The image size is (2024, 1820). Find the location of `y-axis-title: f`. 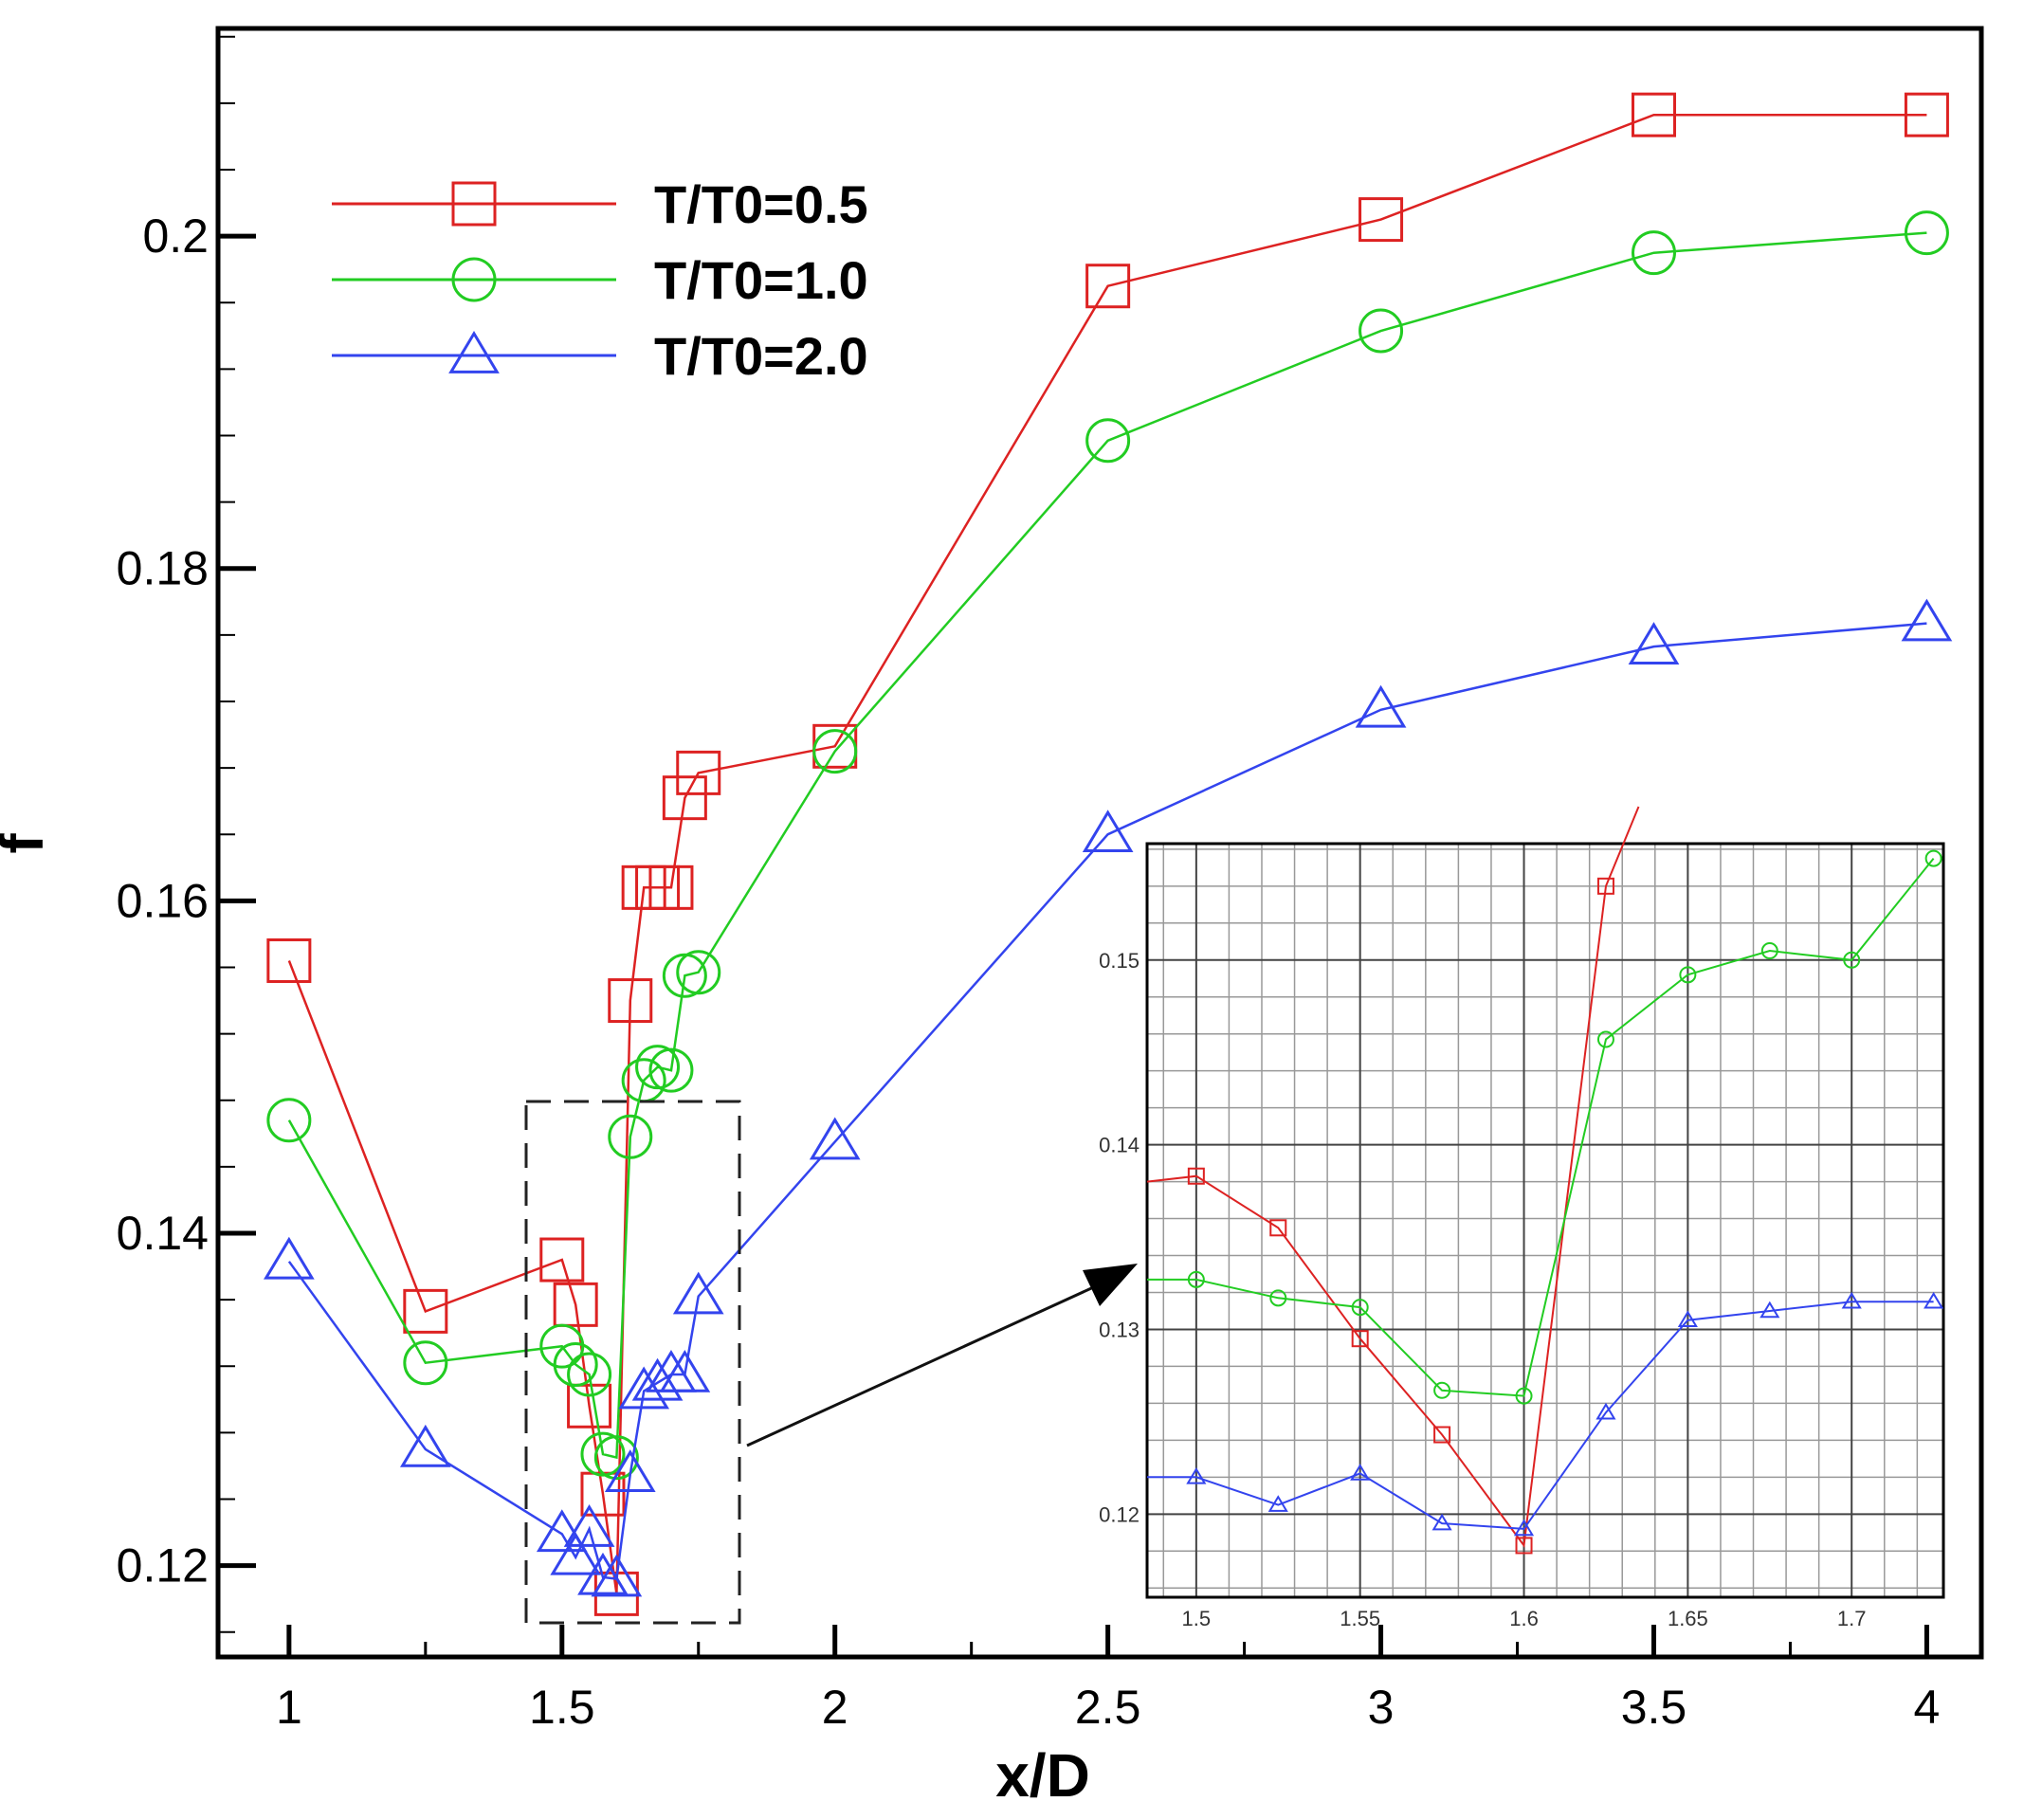

y-axis-title: f is located at coordinates (28, 843).